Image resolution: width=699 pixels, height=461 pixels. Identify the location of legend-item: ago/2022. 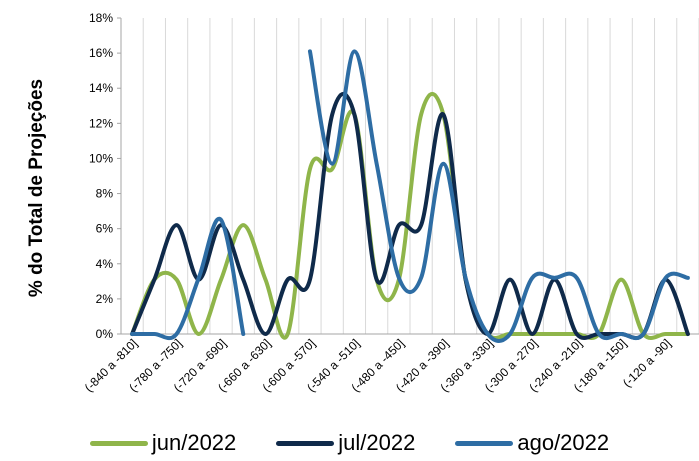
(532, 443).